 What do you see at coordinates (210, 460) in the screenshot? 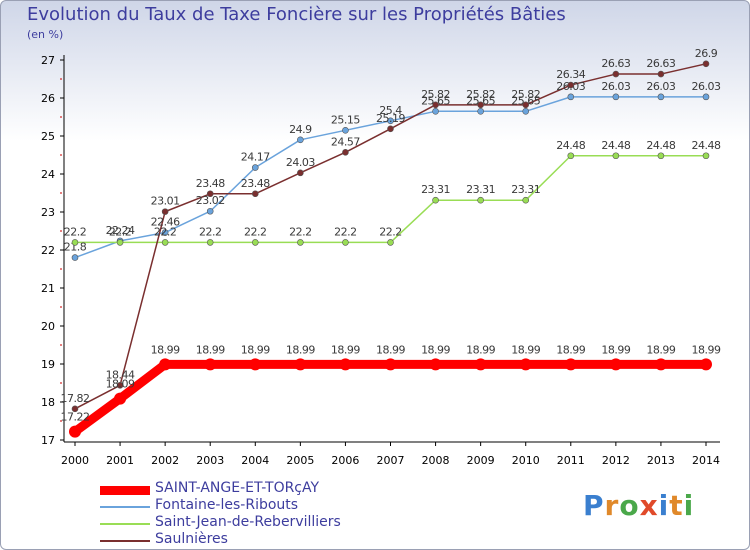
I see `x-tick-label: 2003` at bounding box center [210, 460].